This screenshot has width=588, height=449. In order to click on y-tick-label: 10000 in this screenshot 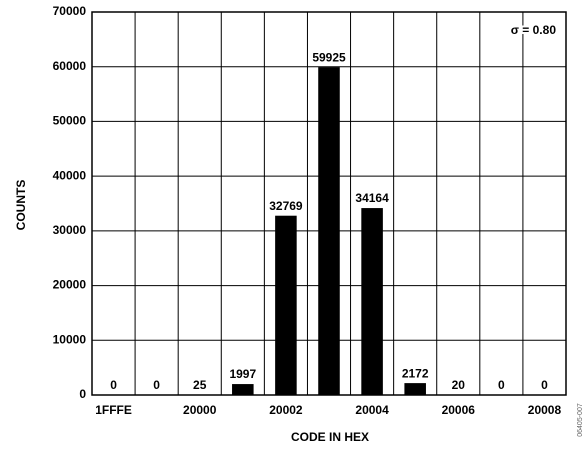, I will do `click(70, 339)`.